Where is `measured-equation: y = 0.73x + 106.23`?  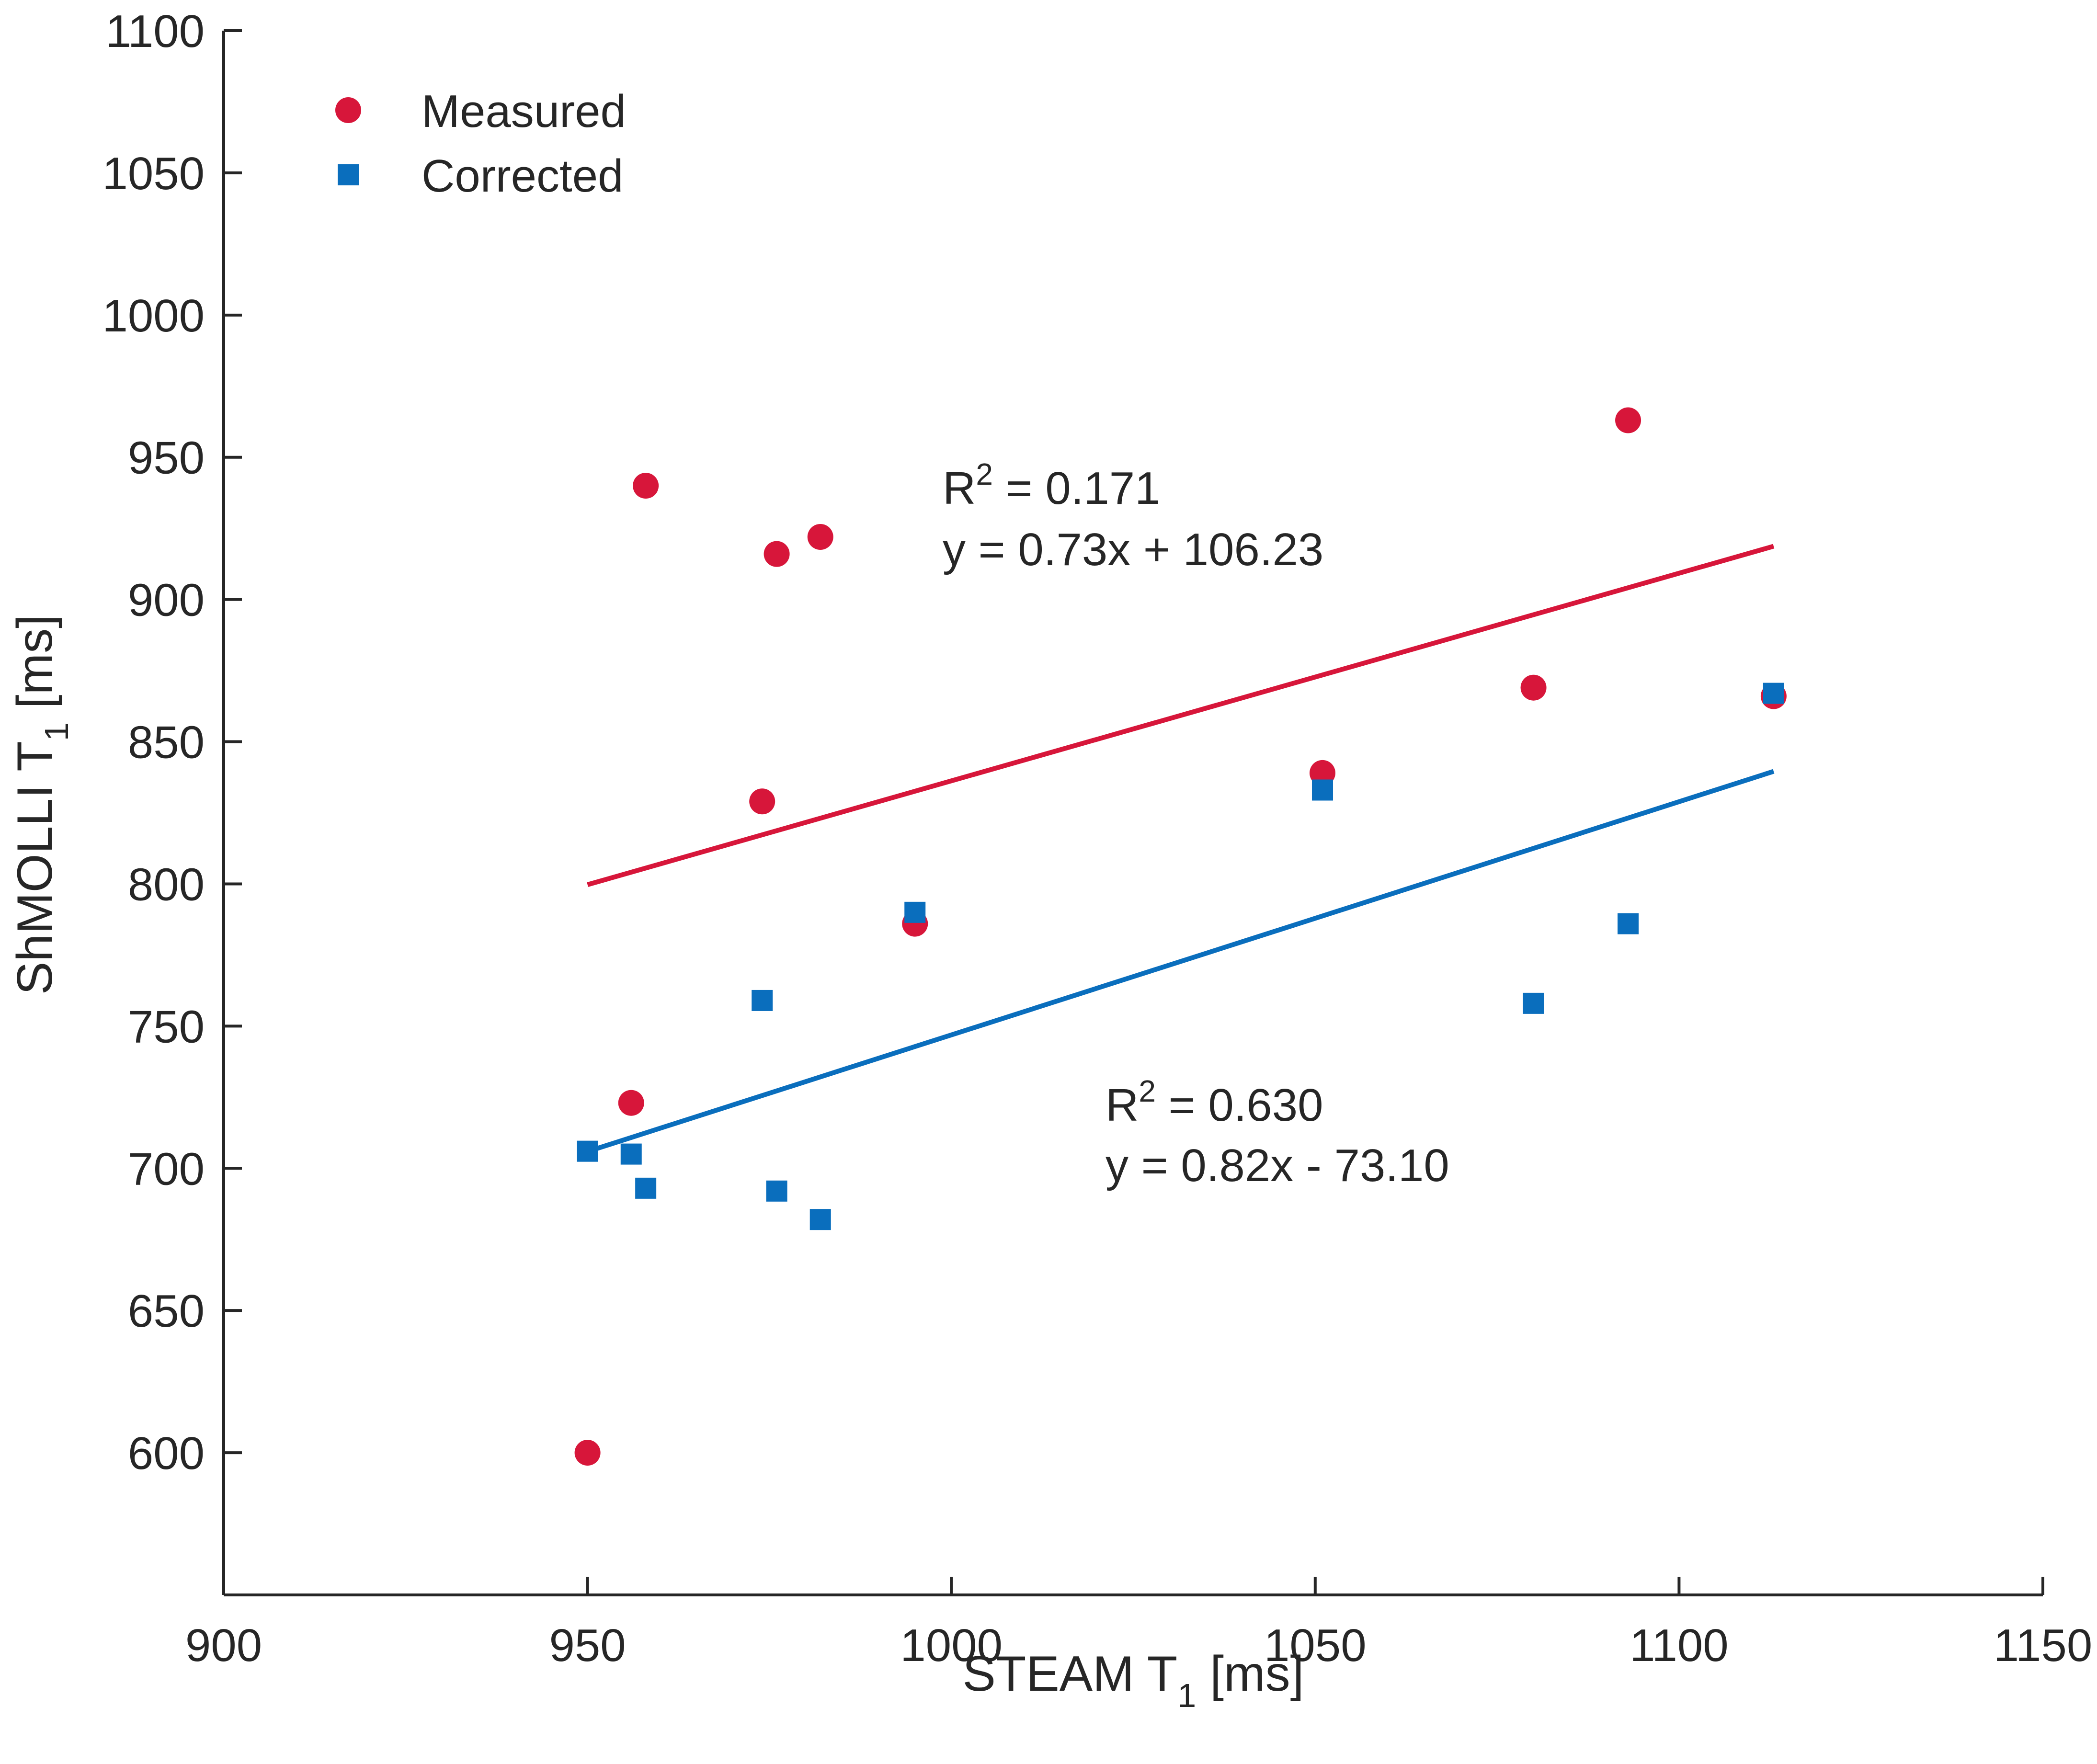 measured-equation: y = 0.73x + 106.23 is located at coordinates (1133, 549).